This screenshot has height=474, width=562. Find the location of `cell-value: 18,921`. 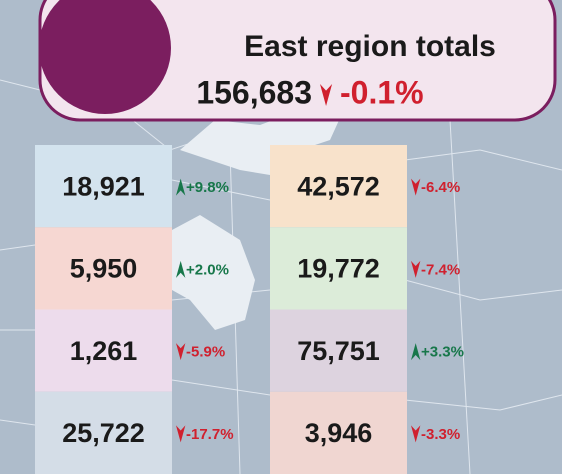

cell-value: 18,921 is located at coordinates (103, 186).